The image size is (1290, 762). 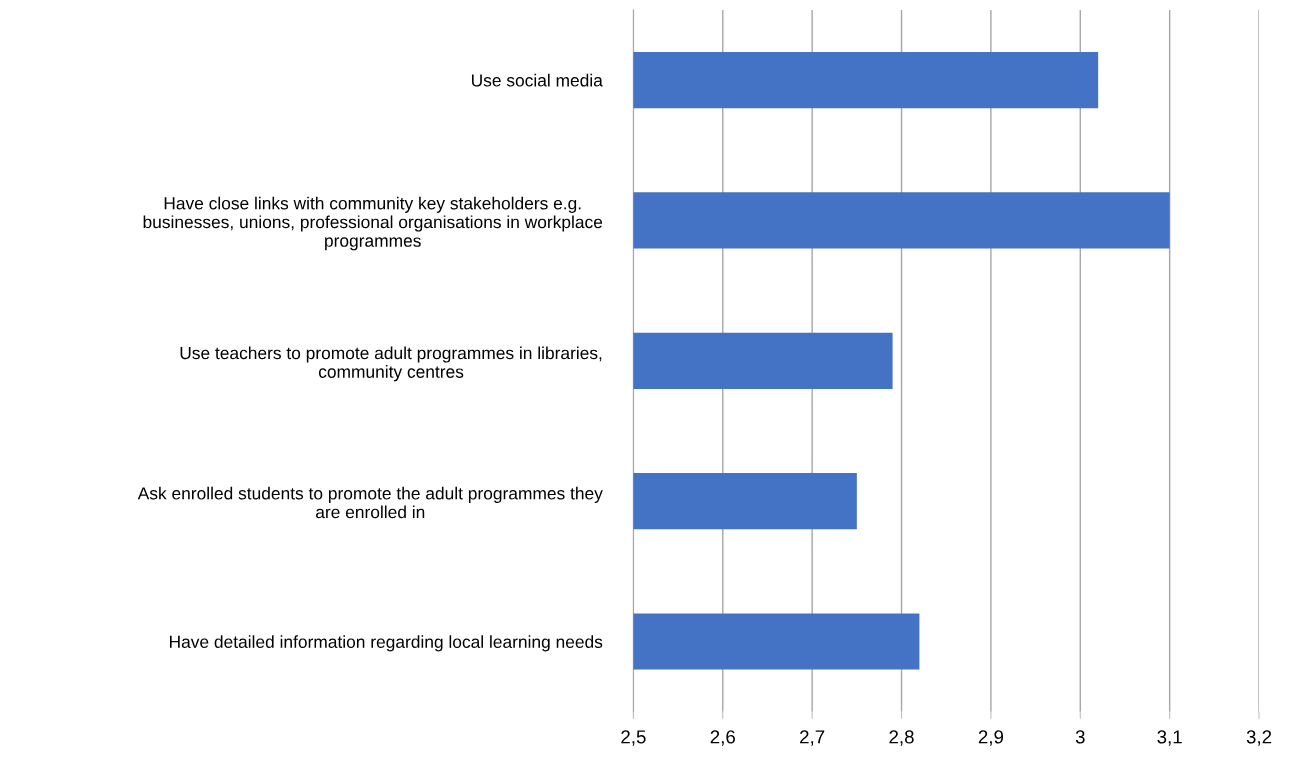 What do you see at coordinates (991, 738) in the screenshot?
I see `x-tick-label: 2,9` at bounding box center [991, 738].